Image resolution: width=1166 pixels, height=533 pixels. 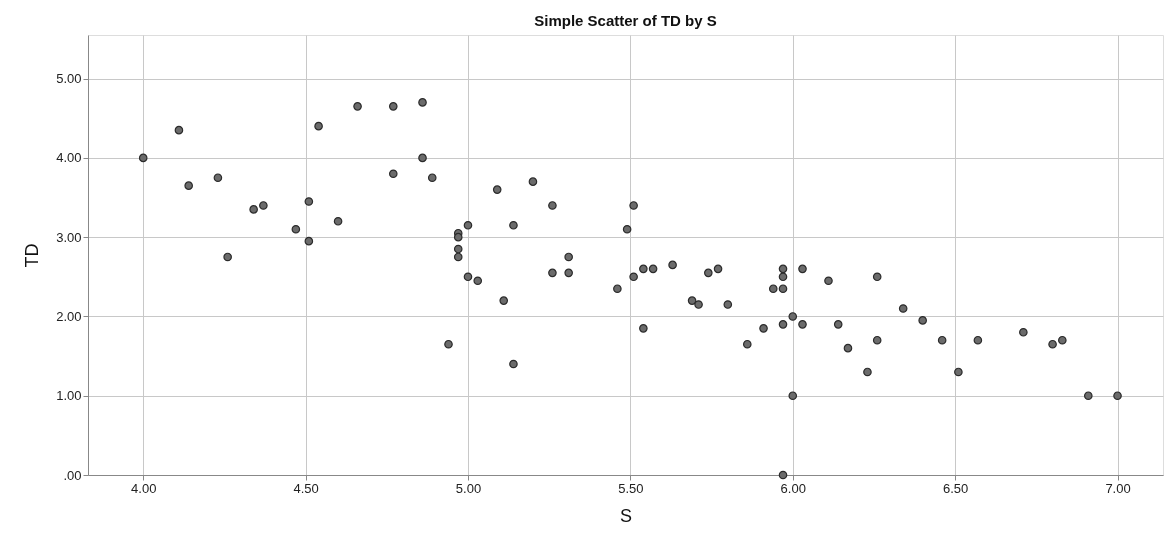 I want to click on x-axis-title: S, so click(x=626, y=515).